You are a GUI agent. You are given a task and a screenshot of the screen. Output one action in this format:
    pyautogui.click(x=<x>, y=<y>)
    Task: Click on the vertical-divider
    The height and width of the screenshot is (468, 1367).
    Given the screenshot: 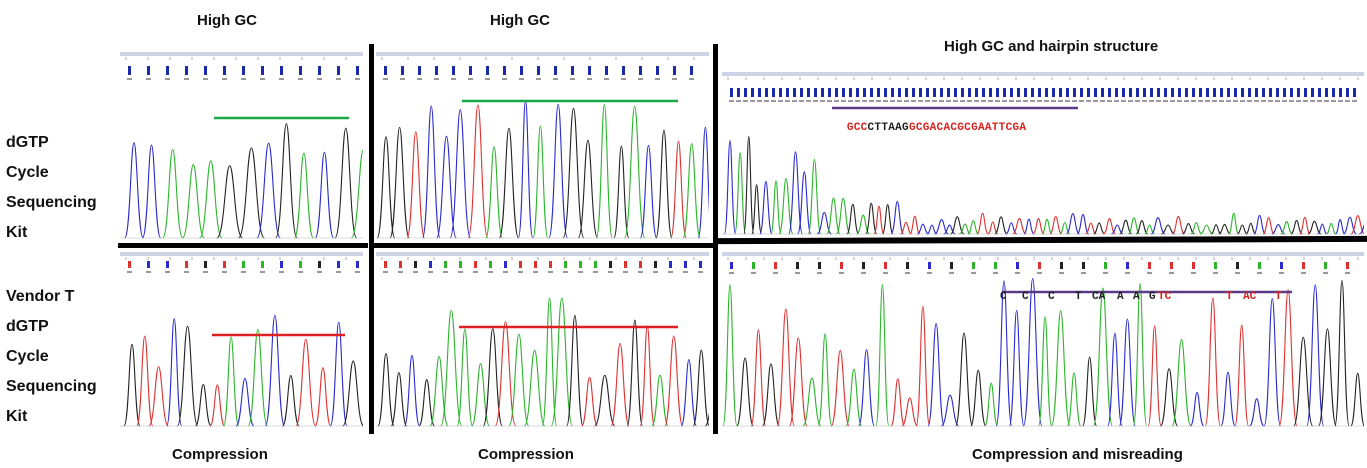 What is the action you would take?
    pyautogui.click(x=371, y=239)
    